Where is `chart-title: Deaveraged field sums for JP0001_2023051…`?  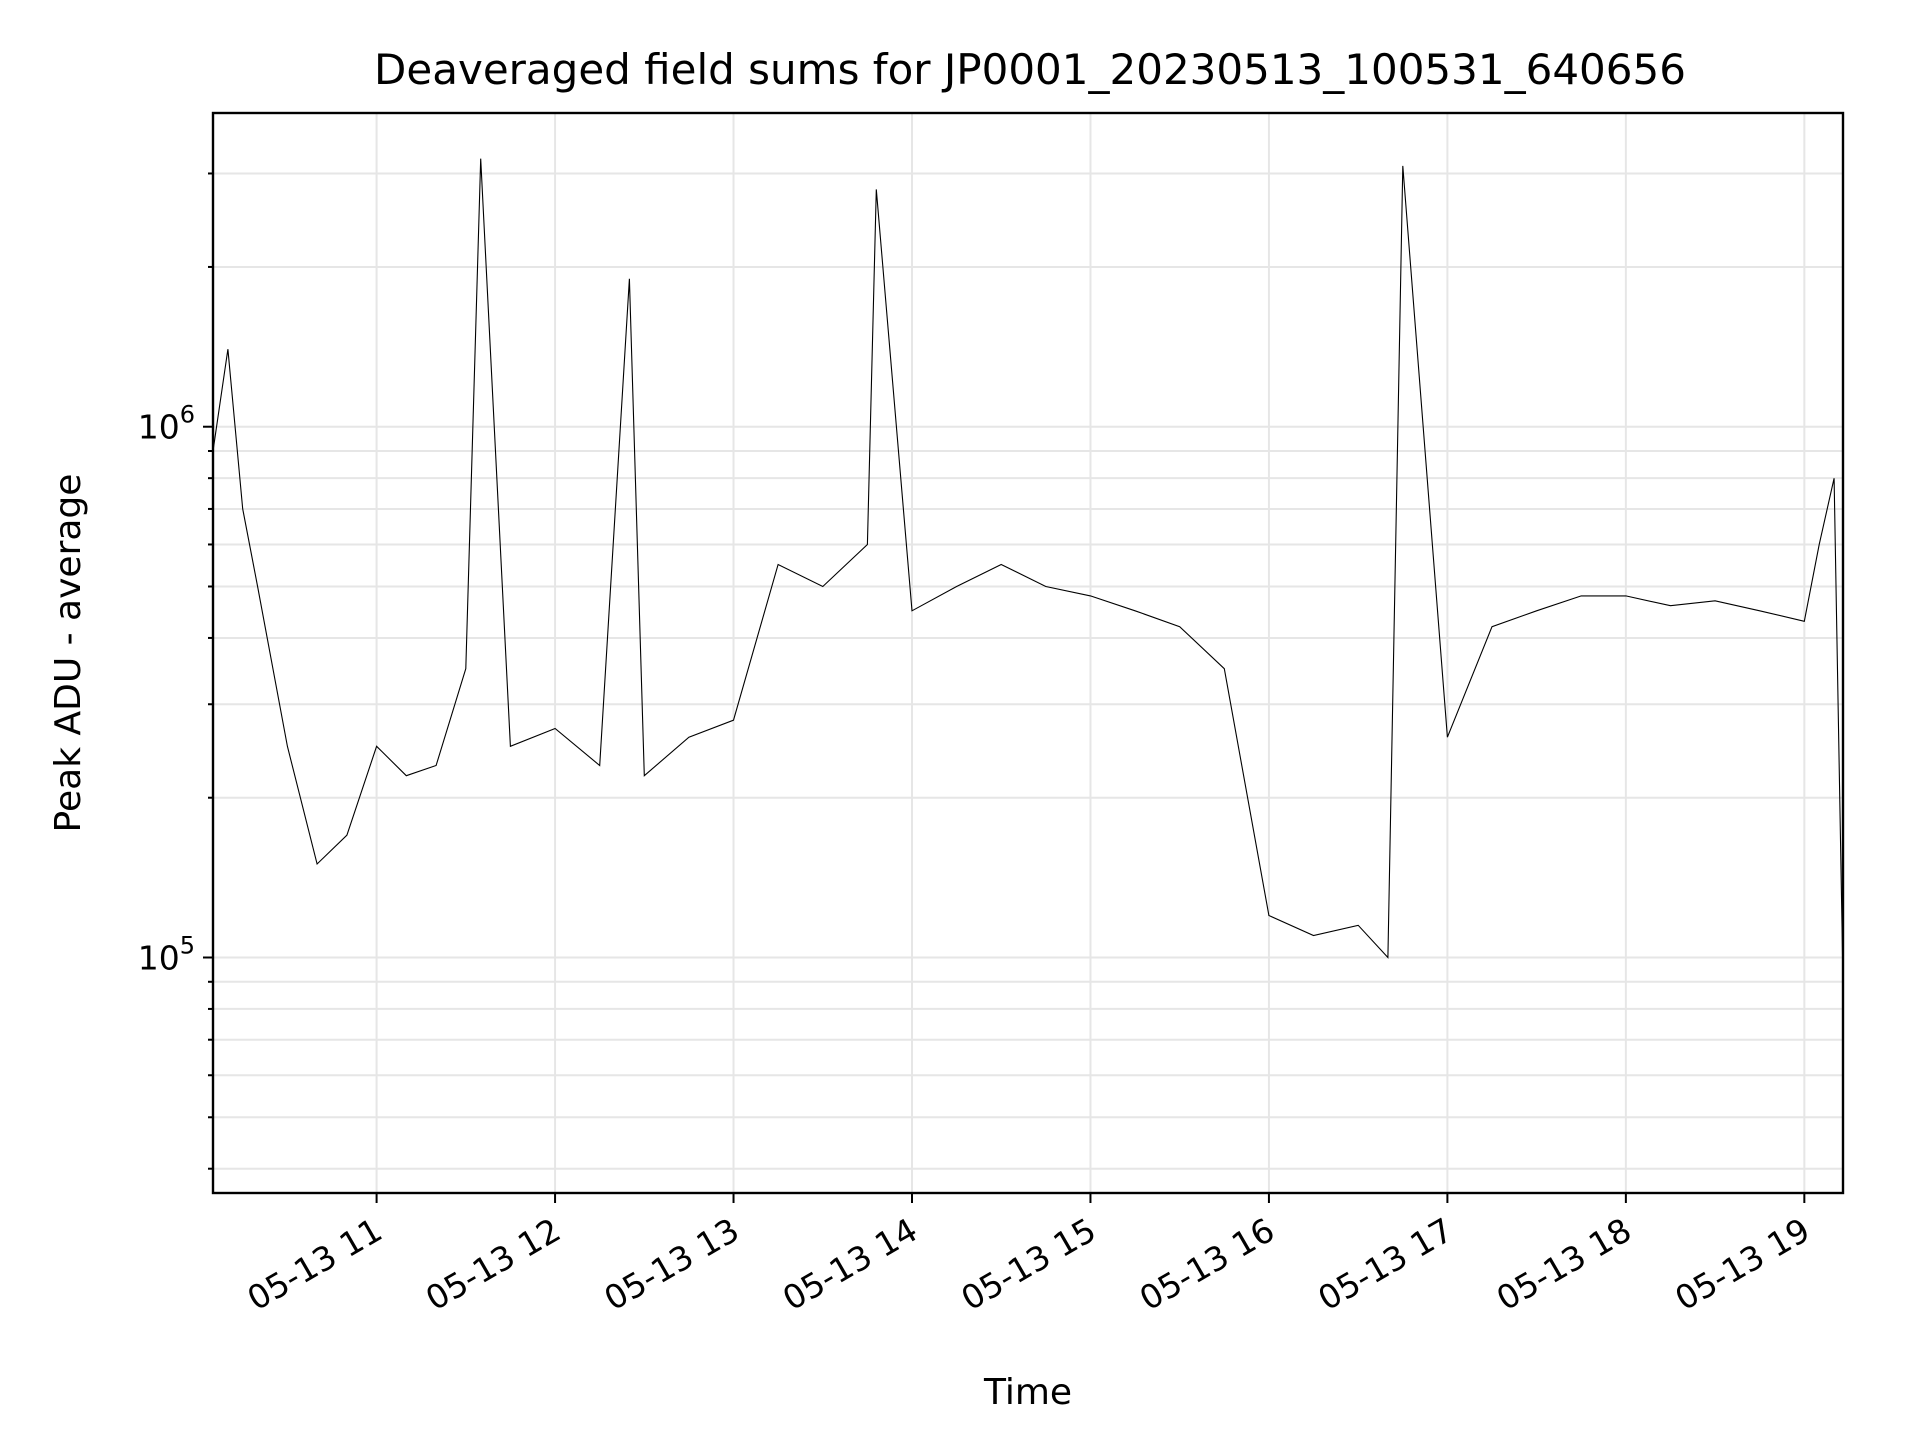
chart-title: Deaveraged field sums for JP0001_2023051… is located at coordinates (1030, 69).